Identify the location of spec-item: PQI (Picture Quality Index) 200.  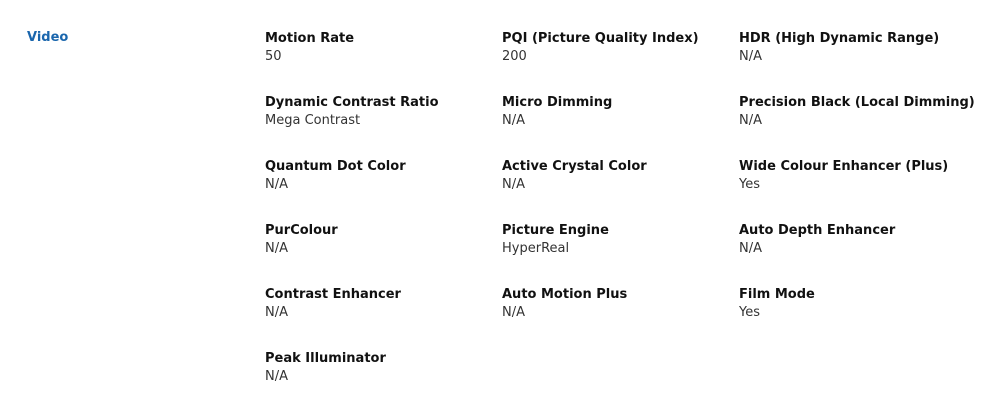
(620, 62).